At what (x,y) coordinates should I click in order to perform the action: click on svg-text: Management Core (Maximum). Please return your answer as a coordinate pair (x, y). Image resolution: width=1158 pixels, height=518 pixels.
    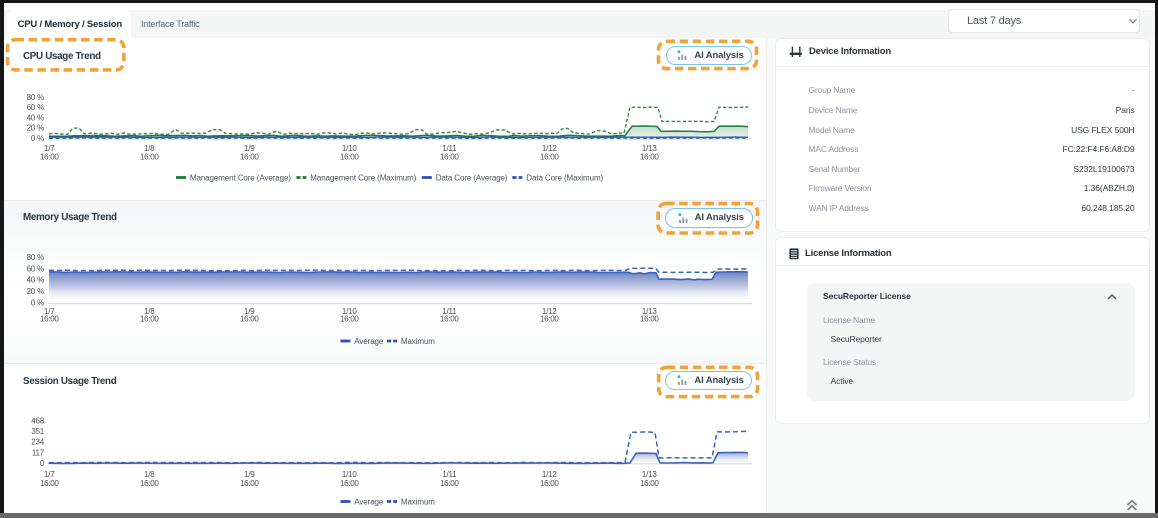
    Looking at the image, I should click on (363, 177).